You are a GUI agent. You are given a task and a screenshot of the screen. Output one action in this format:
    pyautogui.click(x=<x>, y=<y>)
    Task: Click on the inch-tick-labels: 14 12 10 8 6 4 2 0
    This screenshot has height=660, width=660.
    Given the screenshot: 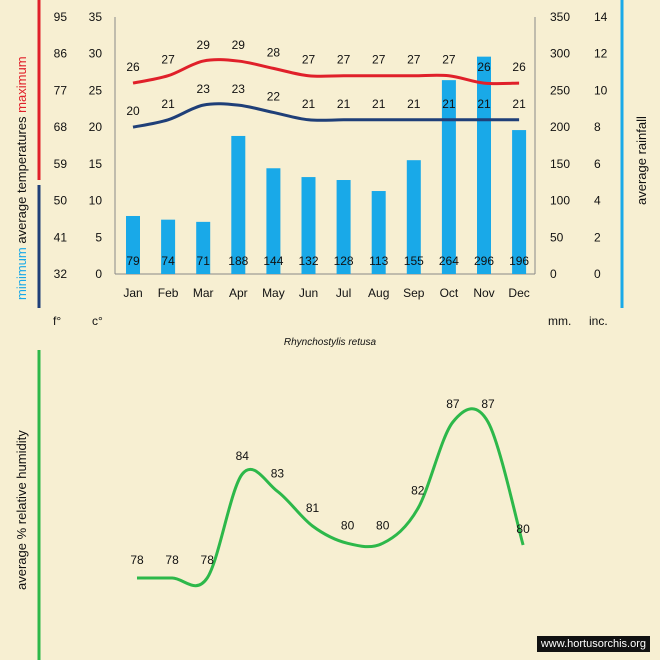 What is the action you would take?
    pyautogui.click(x=601, y=145)
    